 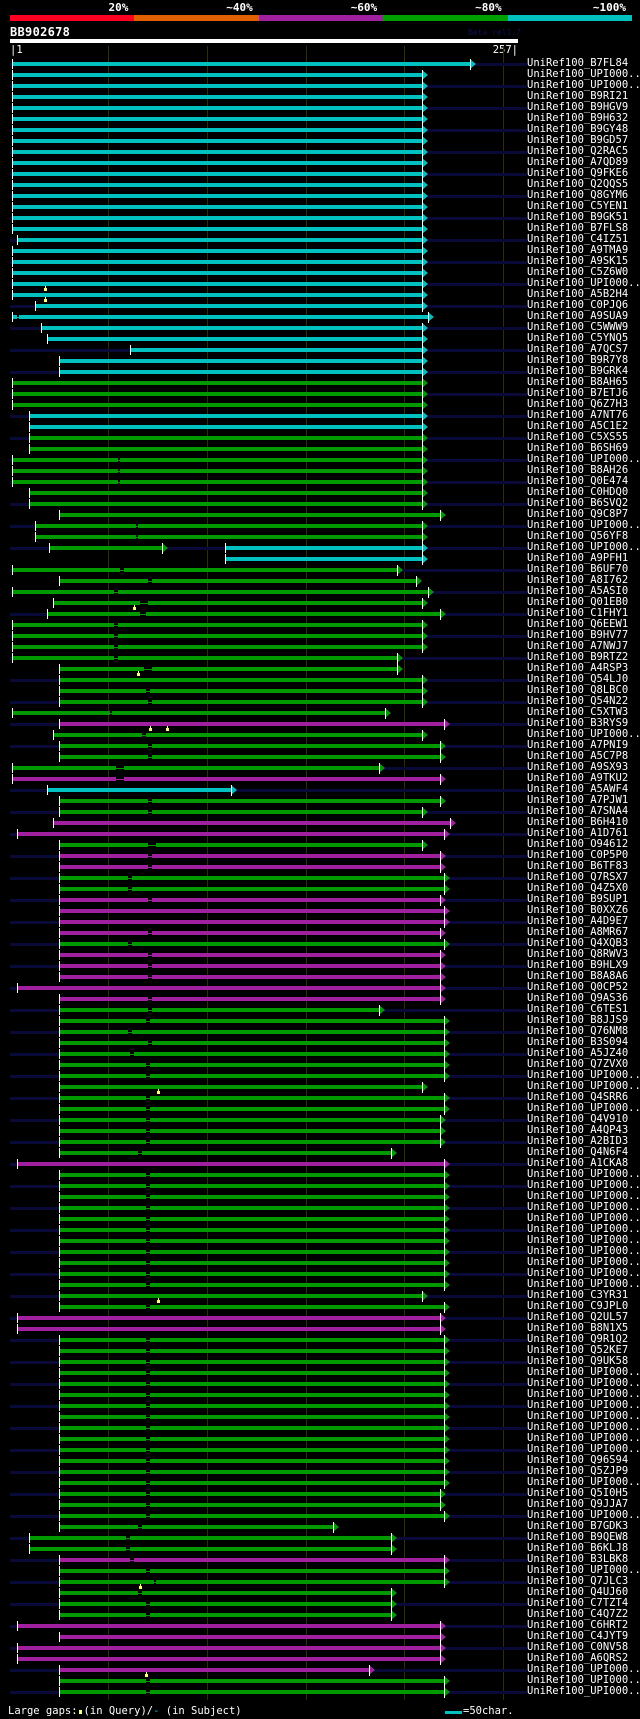 What do you see at coordinates (578, 1053) in the screenshot?
I see `hit-label: UniRef100_A5JZ40` at bounding box center [578, 1053].